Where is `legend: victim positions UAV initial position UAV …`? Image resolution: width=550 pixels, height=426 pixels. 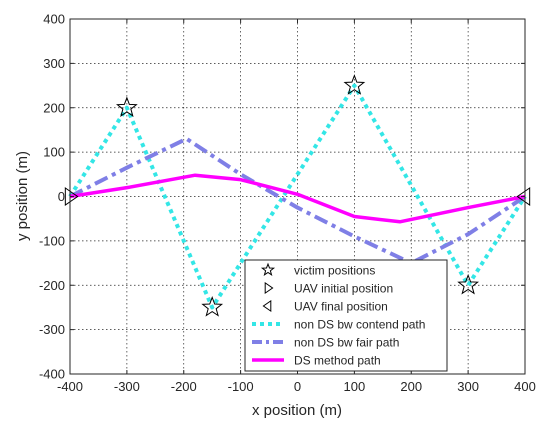 legend: victim positions UAV initial position UAV … is located at coordinates (346, 315).